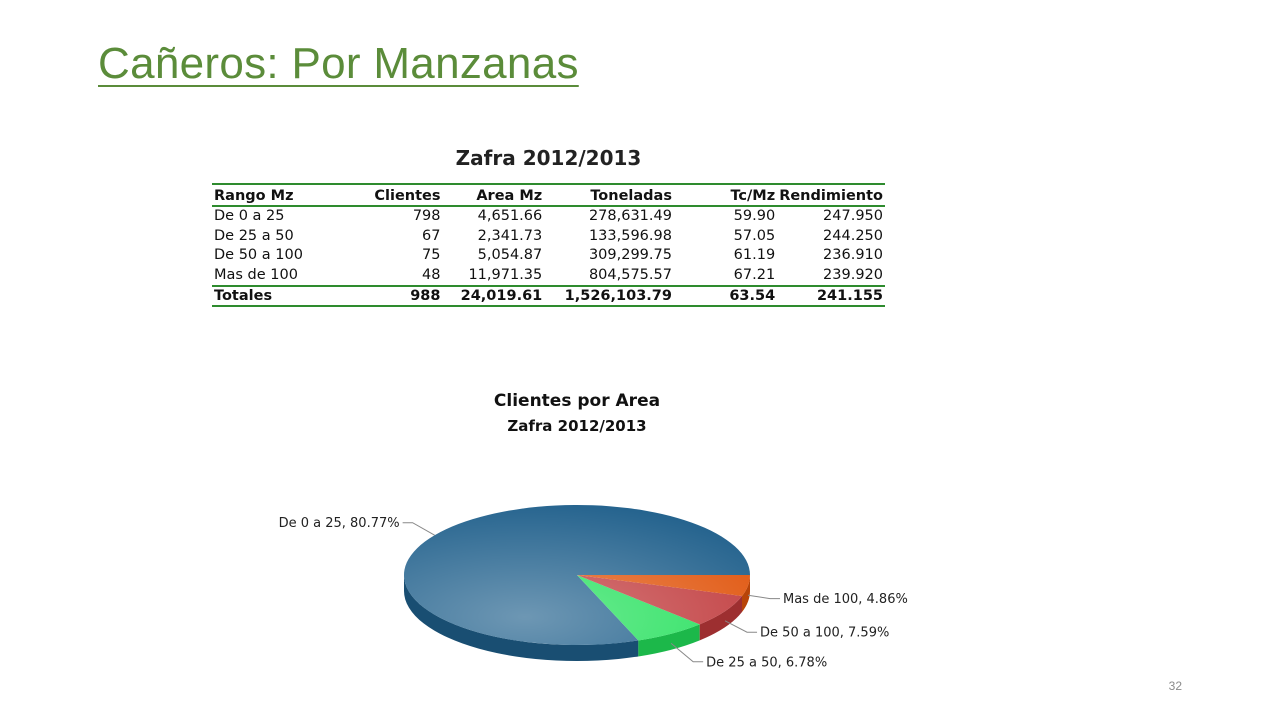 This screenshot has height=720, width=1280. I want to click on header-toneladas: Toneladas, so click(609, 195).